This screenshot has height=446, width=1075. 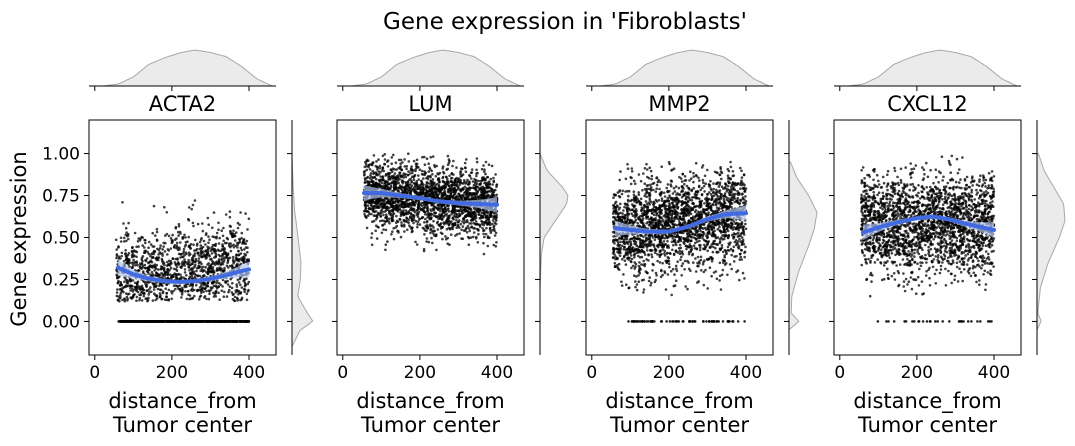 What do you see at coordinates (302, 250) in the screenshot?
I see `marginal-y-density` at bounding box center [302, 250].